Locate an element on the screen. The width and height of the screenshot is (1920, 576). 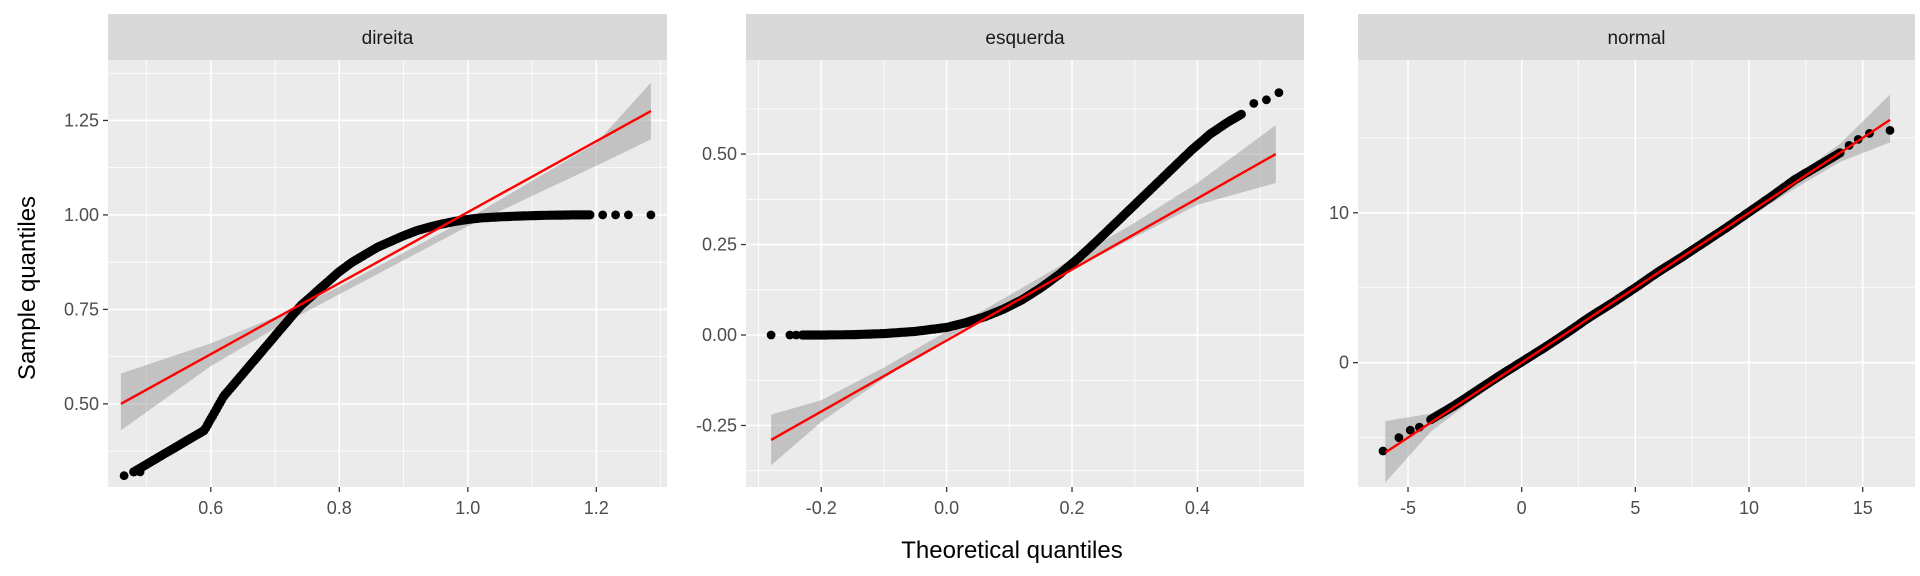
y-tick-label: 0.00 is located at coordinates (719, 335).